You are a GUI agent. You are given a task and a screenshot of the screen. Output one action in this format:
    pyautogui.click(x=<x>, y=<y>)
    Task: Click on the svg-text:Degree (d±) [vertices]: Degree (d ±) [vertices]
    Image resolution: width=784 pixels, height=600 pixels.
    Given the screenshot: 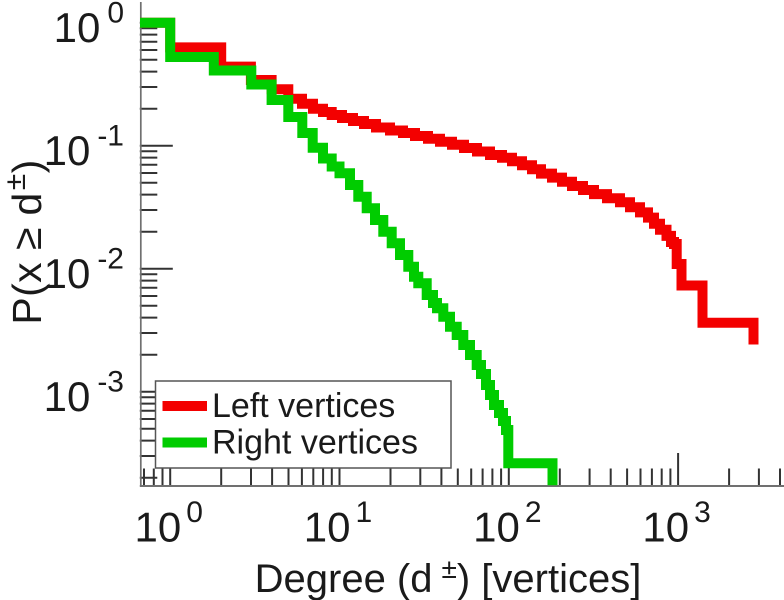 What is the action you would take?
    pyautogui.click(x=448, y=576)
    